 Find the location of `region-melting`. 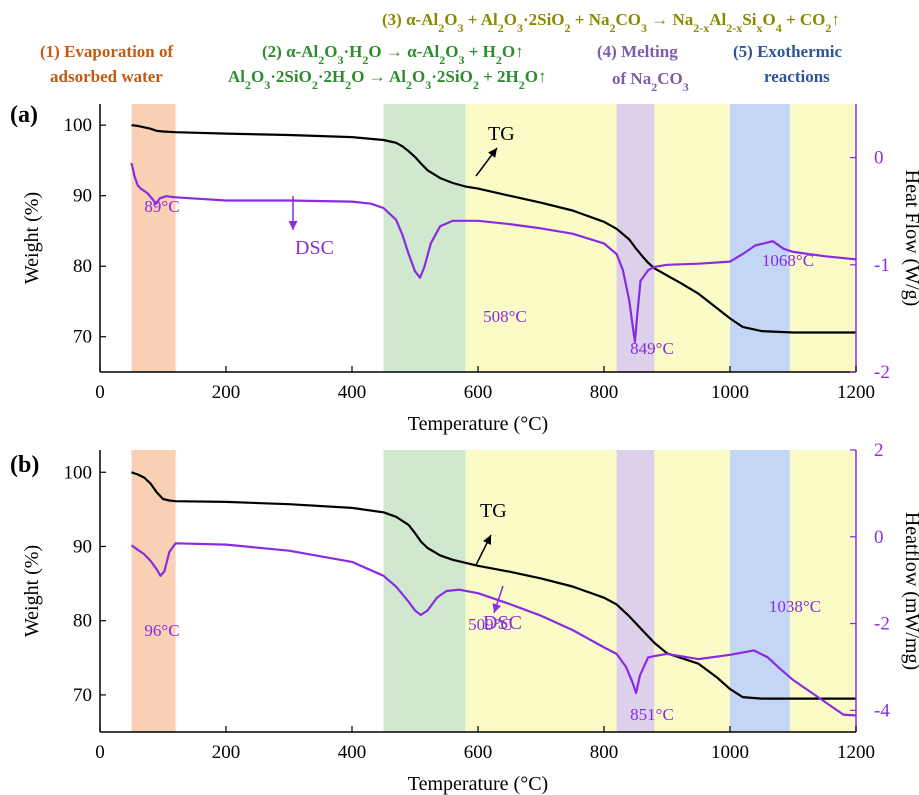

region-melting is located at coordinates (635, 591).